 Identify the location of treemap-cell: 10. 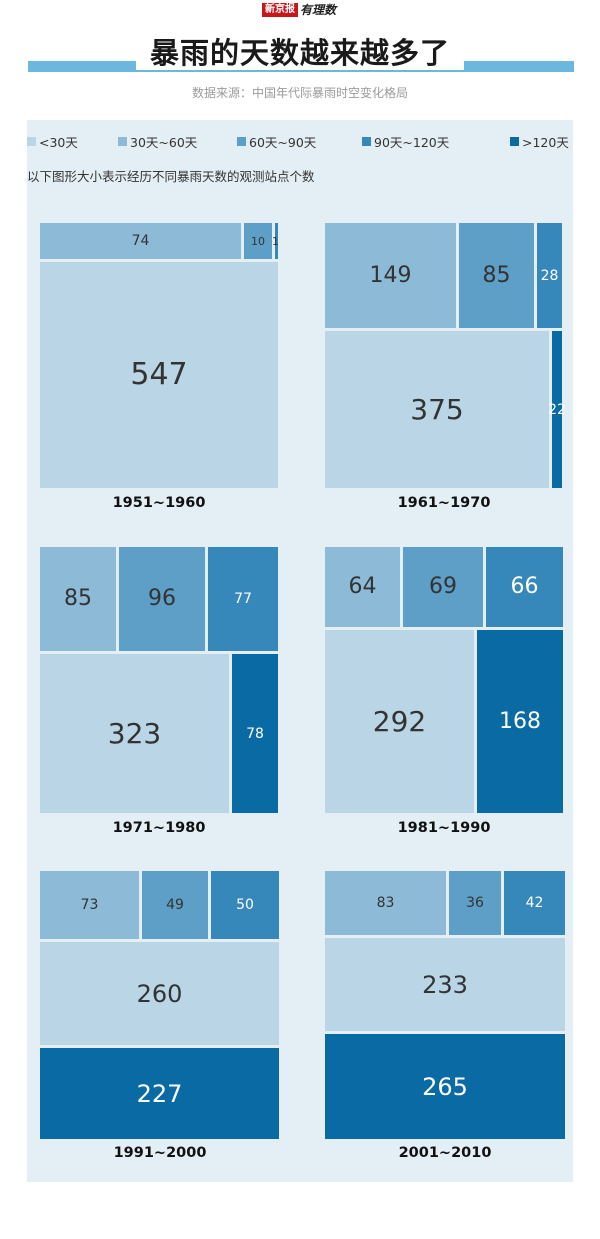
(258, 241).